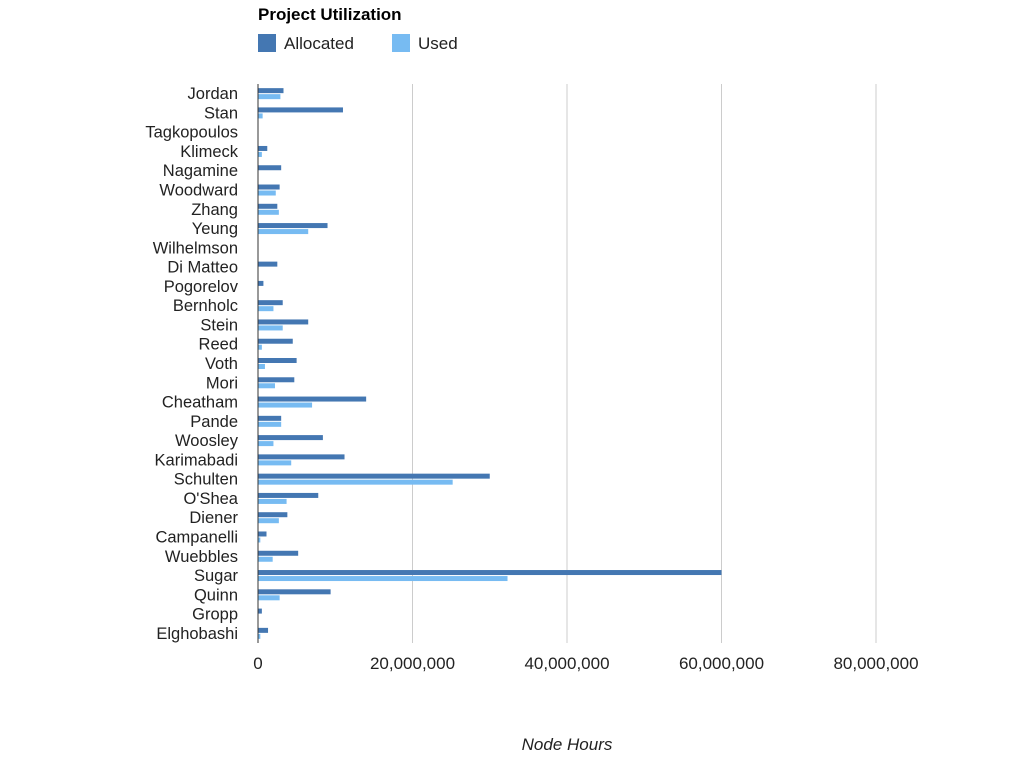 This screenshot has width=1024, height=768. What do you see at coordinates (196, 460) in the screenshot?
I see `category-label: Karimabadi` at bounding box center [196, 460].